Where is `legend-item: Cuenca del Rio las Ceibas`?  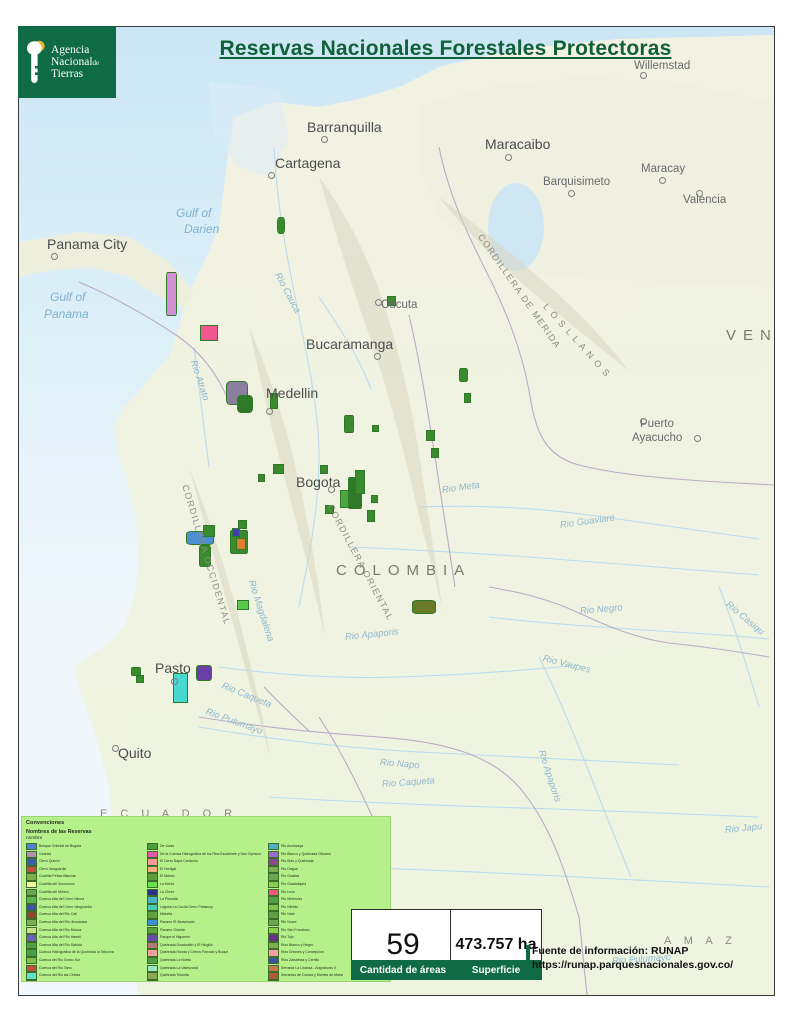 legend-item: Cuenca del Rio las Ceibas is located at coordinates (85, 976).